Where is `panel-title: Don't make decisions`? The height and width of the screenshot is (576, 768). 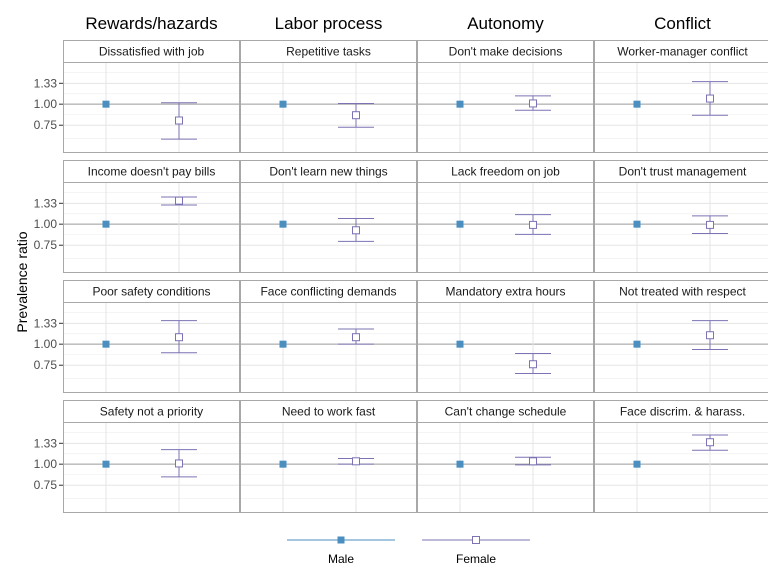
panel-title: Don't make decisions is located at coordinates (506, 52).